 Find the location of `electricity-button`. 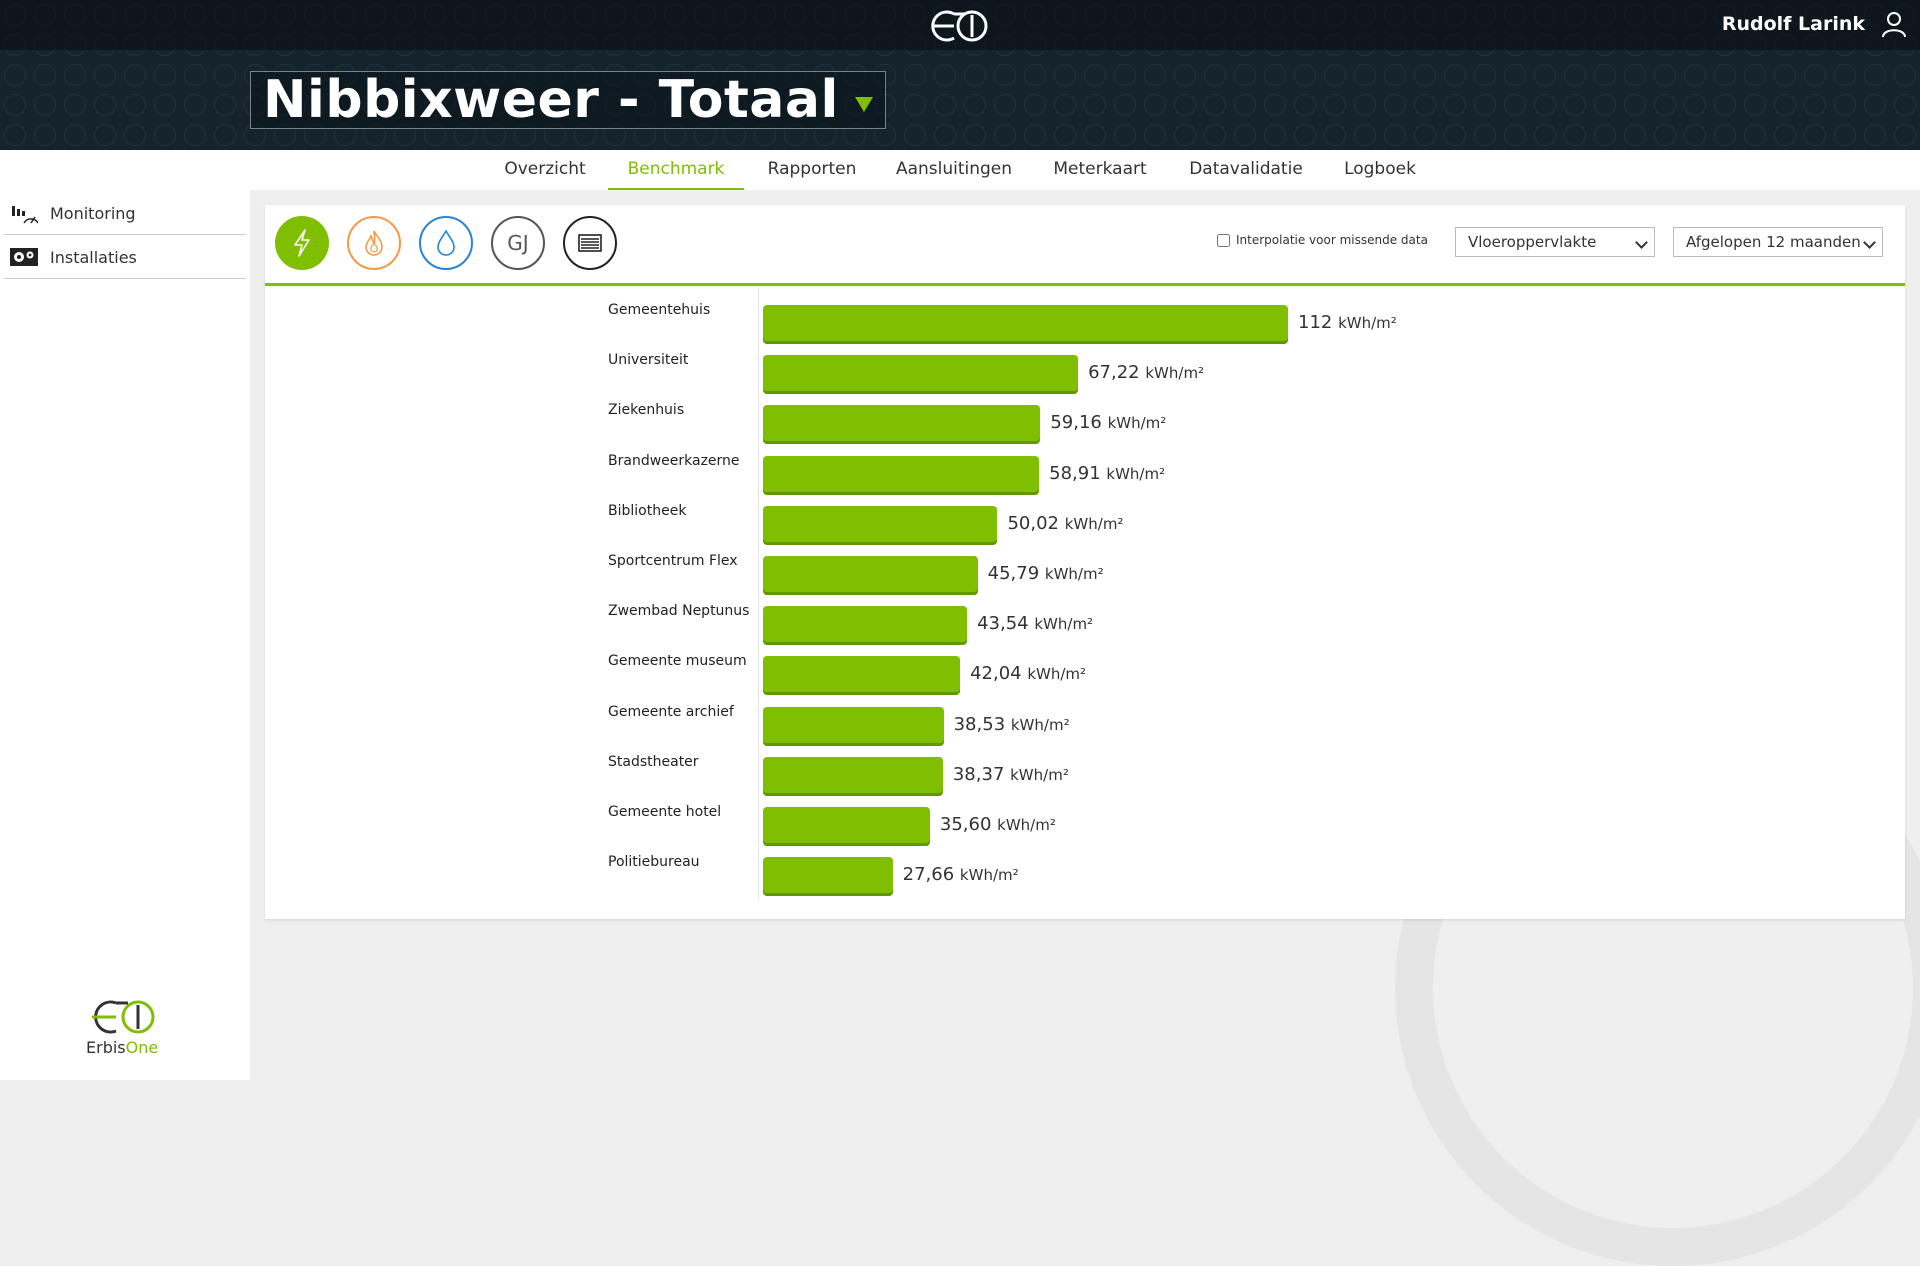

electricity-button is located at coordinates (302, 243).